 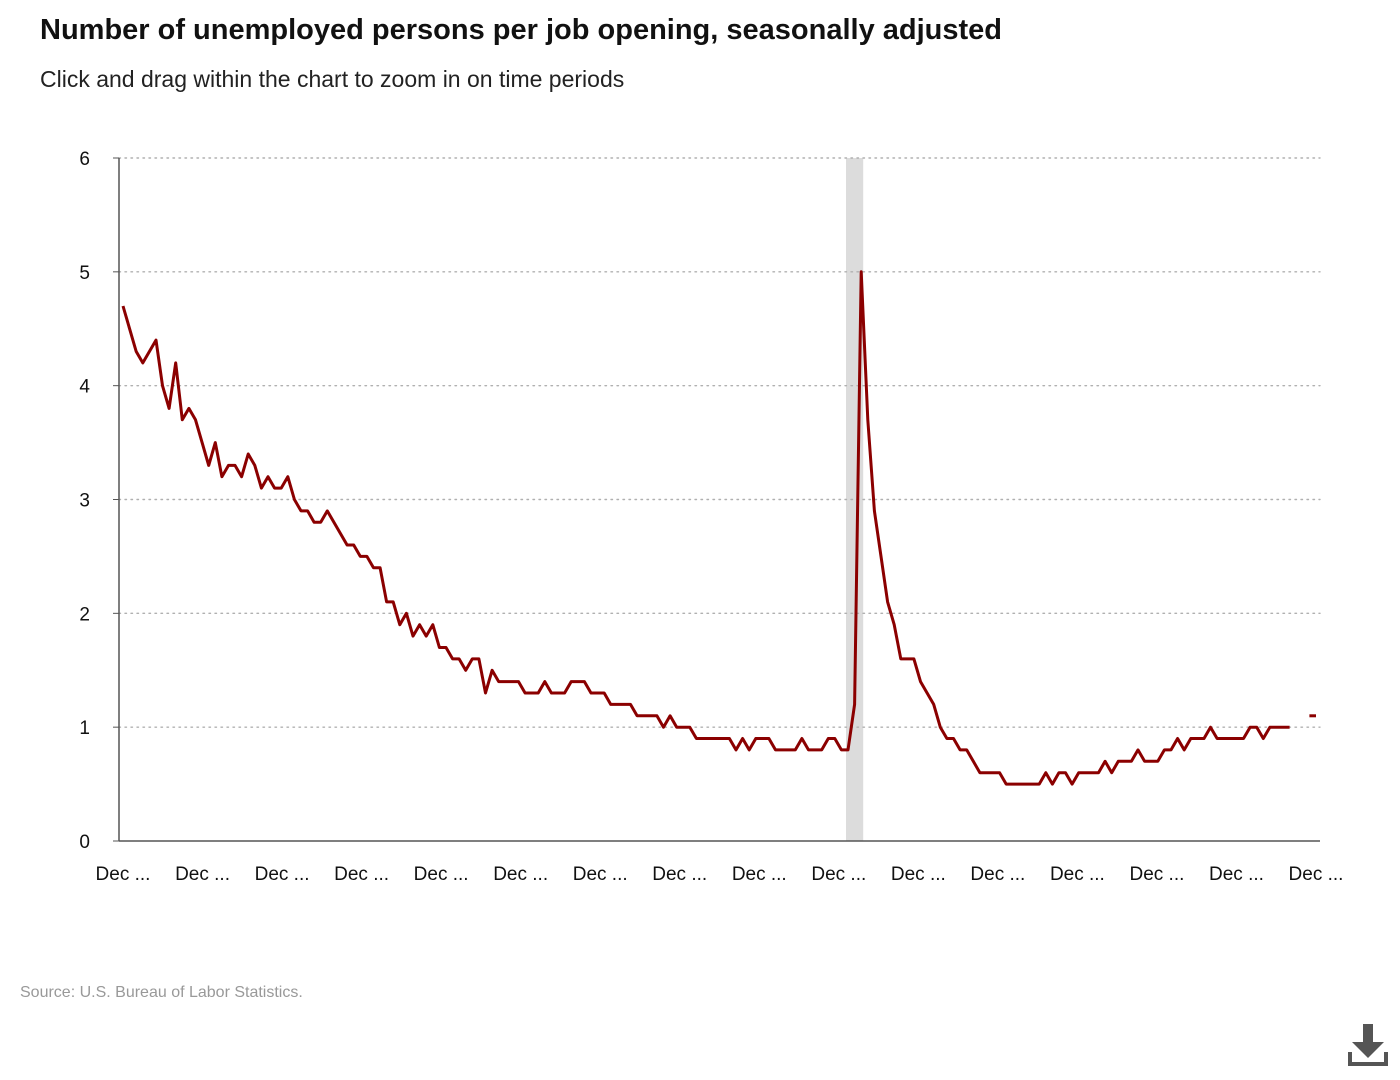 What do you see at coordinates (161, 992) in the screenshot?
I see `source-note: Source: U.S. Bureau of Labor Statistics.` at bounding box center [161, 992].